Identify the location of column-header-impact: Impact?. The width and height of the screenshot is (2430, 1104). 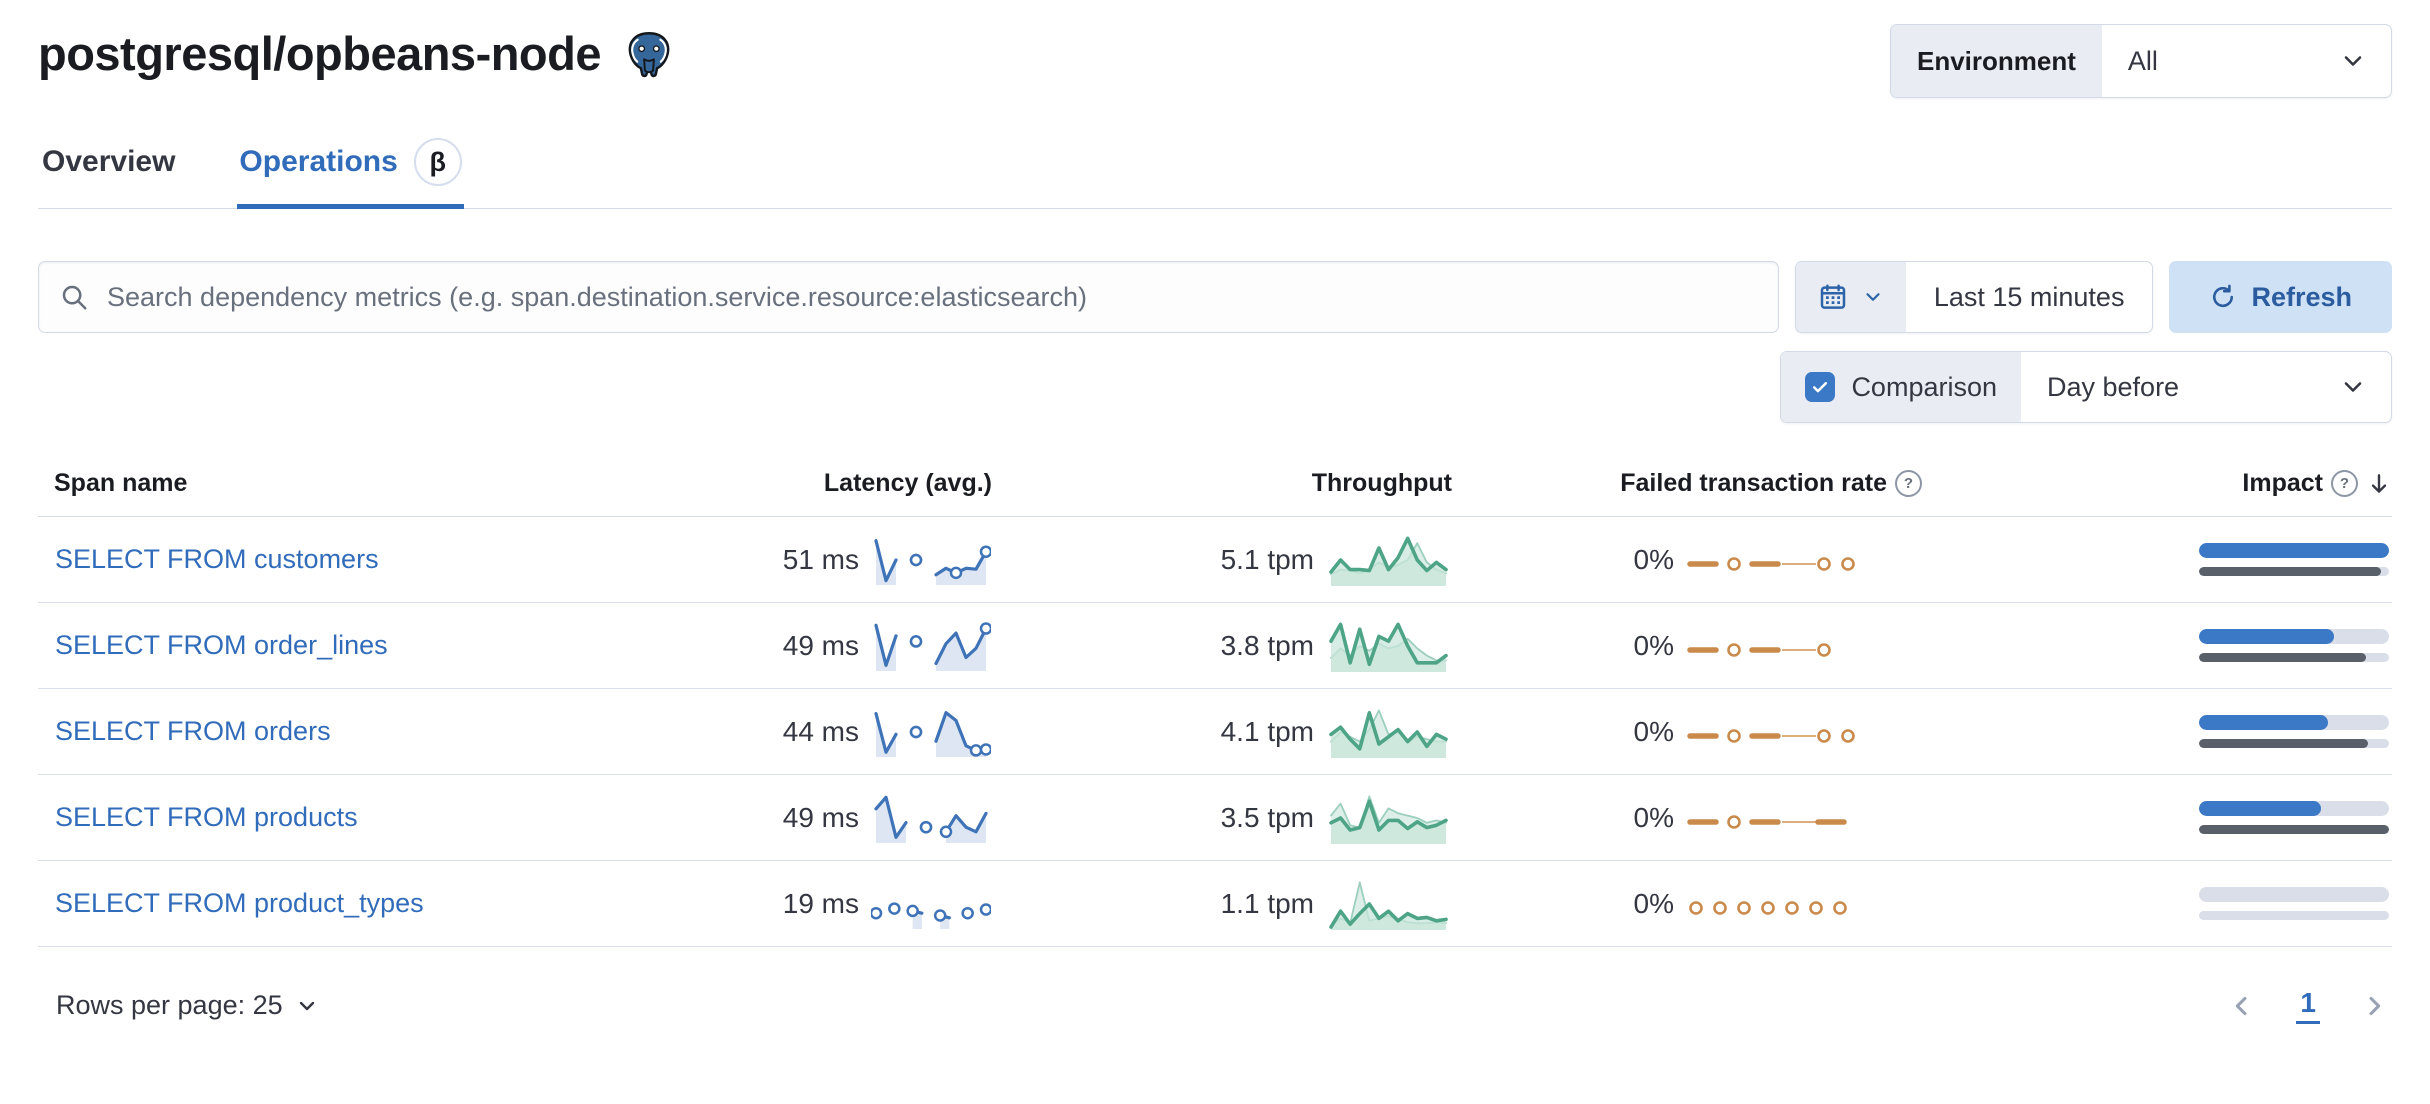
(2157, 493).